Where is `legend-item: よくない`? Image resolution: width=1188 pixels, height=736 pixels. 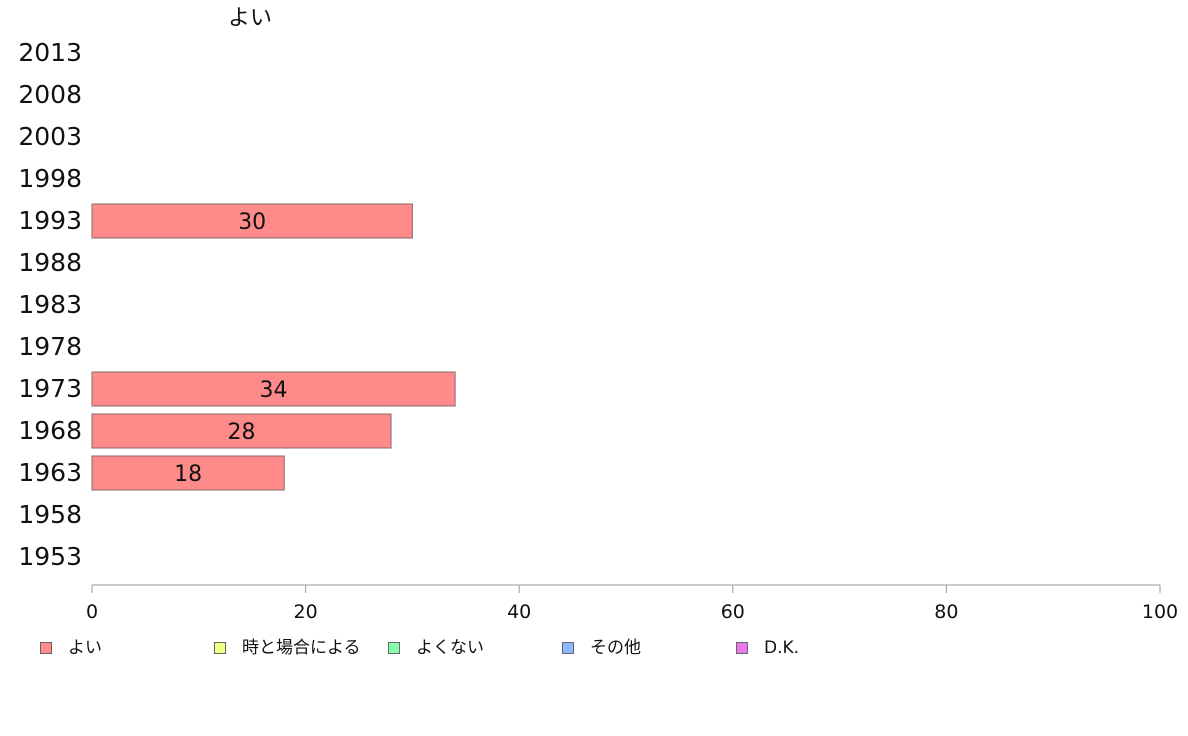 legend-item: よくない is located at coordinates (436, 648).